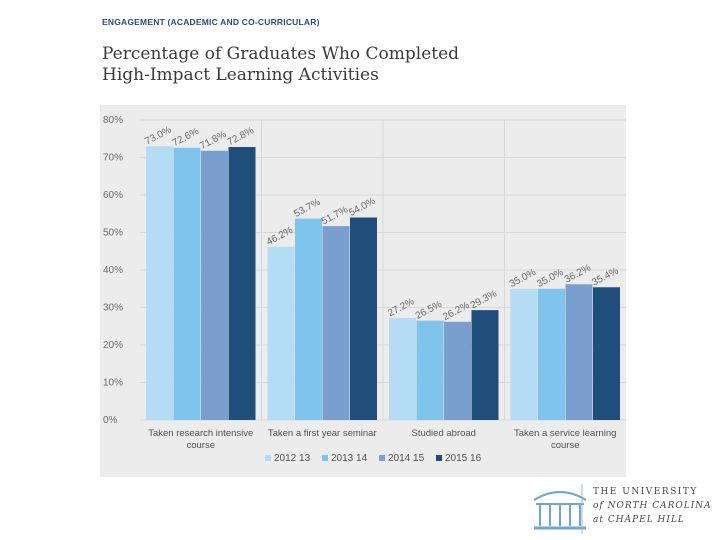  Describe the element at coordinates (429, 310) in the screenshot. I see `data-label: 26.5%` at that location.